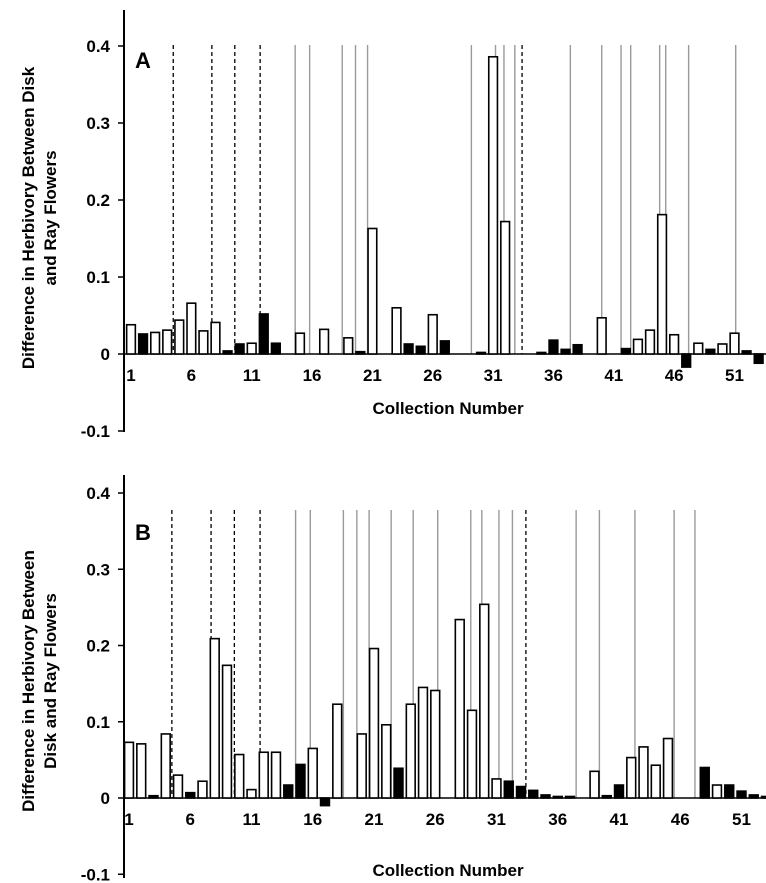 The width and height of the screenshot is (766, 883). I want to click on panel-label: B, so click(143, 532).